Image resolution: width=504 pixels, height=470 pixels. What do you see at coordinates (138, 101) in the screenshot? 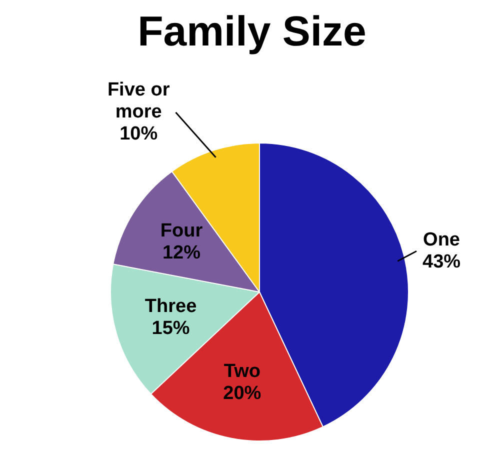
I see `slice-label: Five or more` at bounding box center [138, 101].